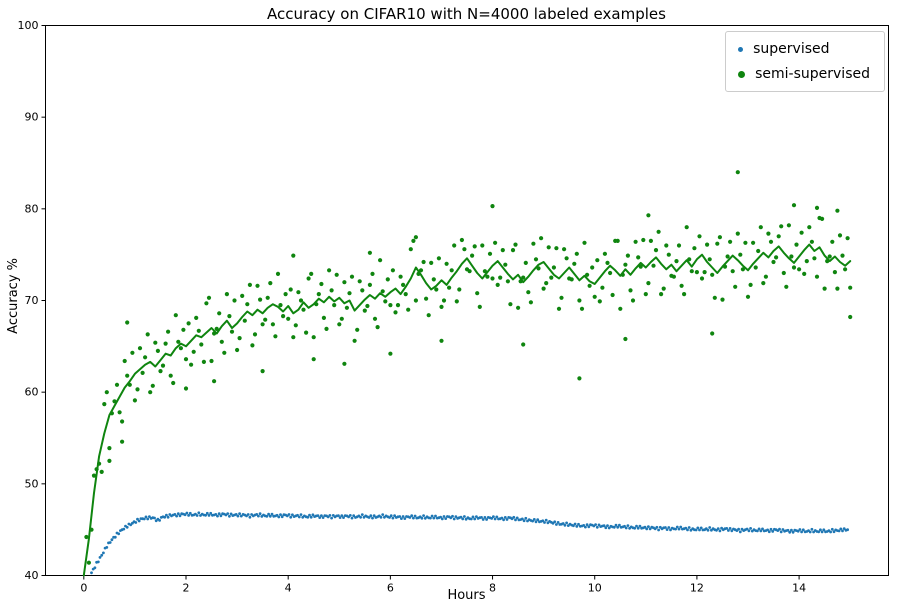 The width and height of the screenshot is (898, 610). Describe the element at coordinates (32, 208) in the screenshot. I see `y-tick-label: 80` at that location.